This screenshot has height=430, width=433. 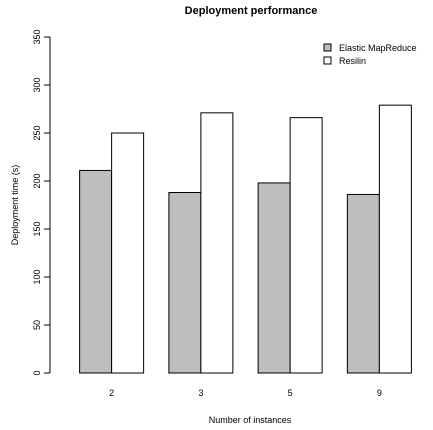 What do you see at coordinates (37, 372) in the screenshot?
I see `y-tick-label: 0` at bounding box center [37, 372].